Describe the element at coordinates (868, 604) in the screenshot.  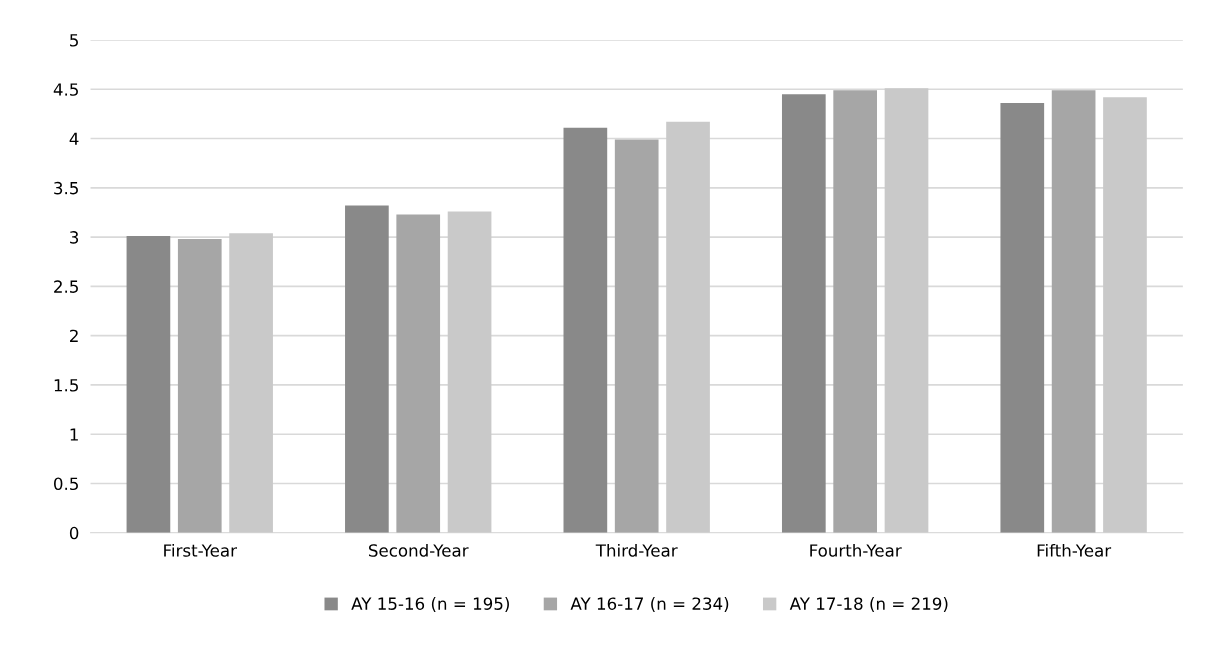
I see `legend-label: AY 17-18 (n = 219)` at that location.